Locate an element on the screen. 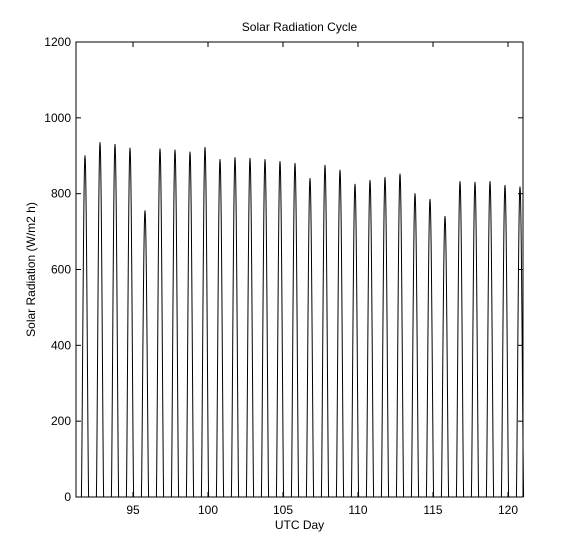  x-tick-label-4: 115 is located at coordinates (432, 510).